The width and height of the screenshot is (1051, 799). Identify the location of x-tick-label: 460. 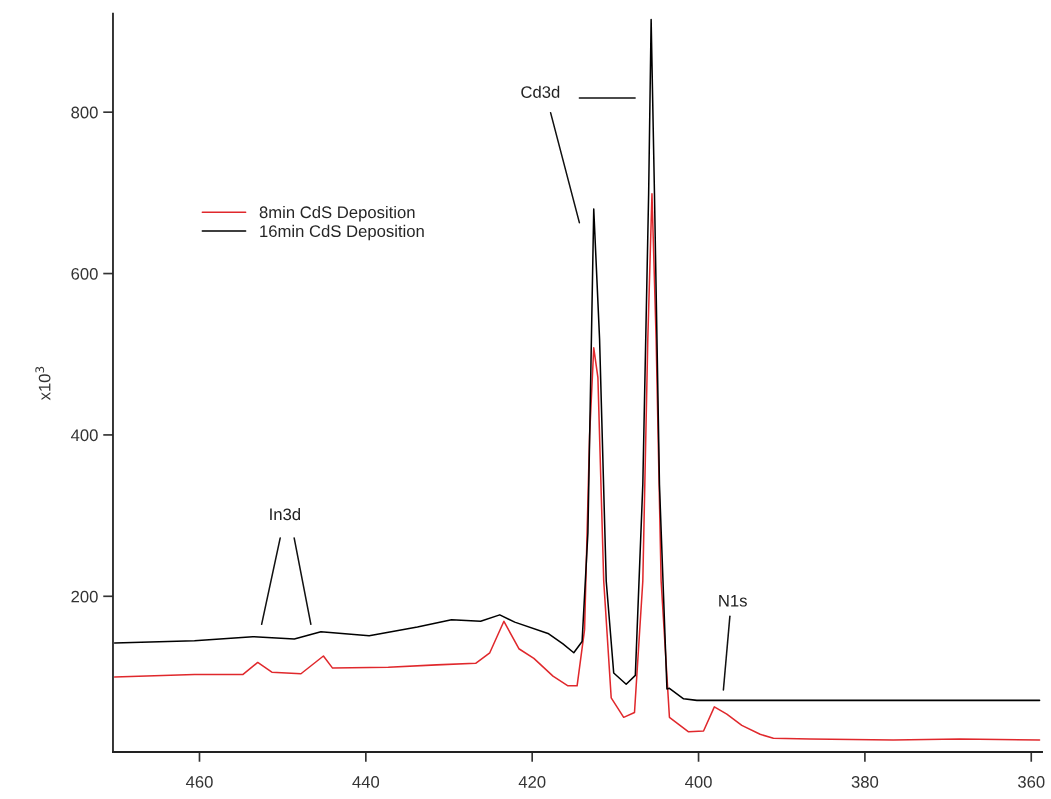
(199, 782).